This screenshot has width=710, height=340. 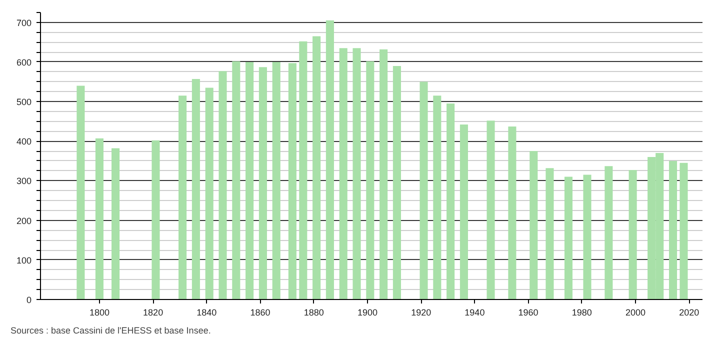 What do you see at coordinates (24, 23) in the screenshot?
I see `y-tick-label: 700` at bounding box center [24, 23].